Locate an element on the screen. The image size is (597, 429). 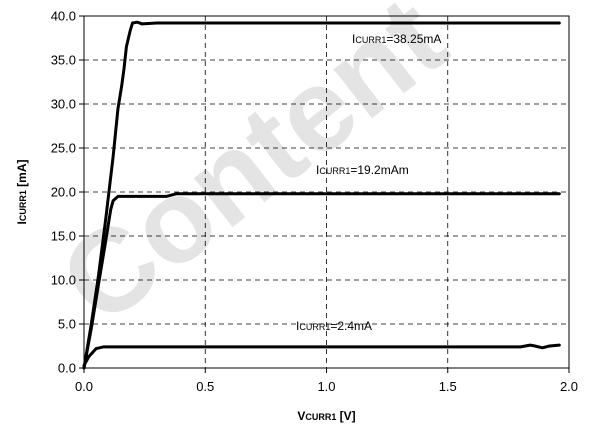
y-tick-label: 5.0 is located at coordinates (67, 324).